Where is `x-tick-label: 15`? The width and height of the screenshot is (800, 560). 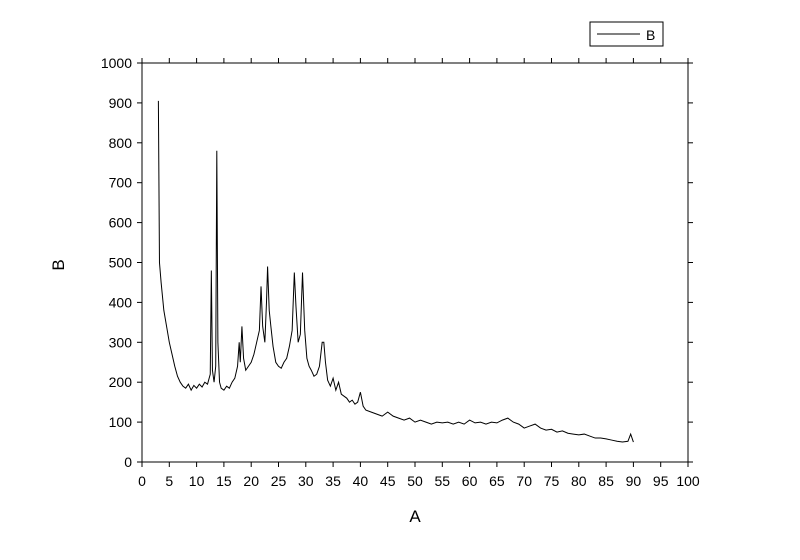
x-tick-label: 15 is located at coordinates (224, 481).